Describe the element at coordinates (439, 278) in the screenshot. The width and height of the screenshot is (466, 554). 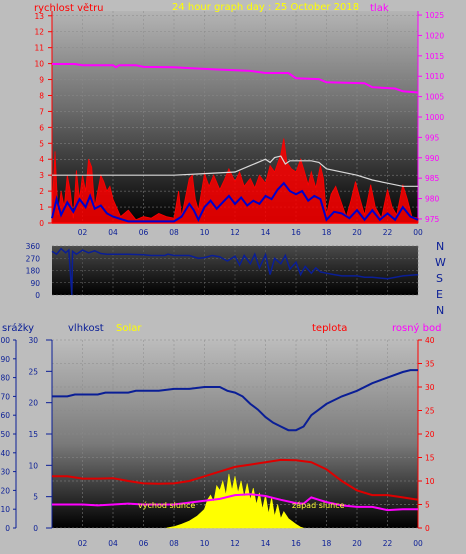
I see `compass-s: S` at that location.